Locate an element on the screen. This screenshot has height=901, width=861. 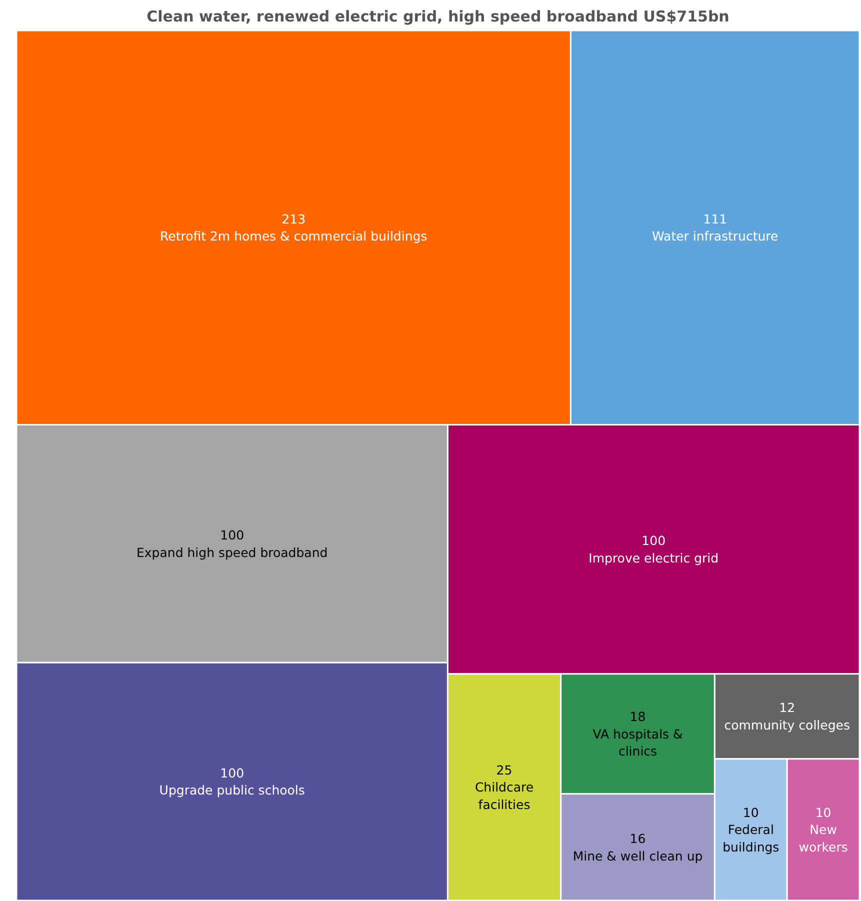
data-label: 16 is located at coordinates (638, 838).